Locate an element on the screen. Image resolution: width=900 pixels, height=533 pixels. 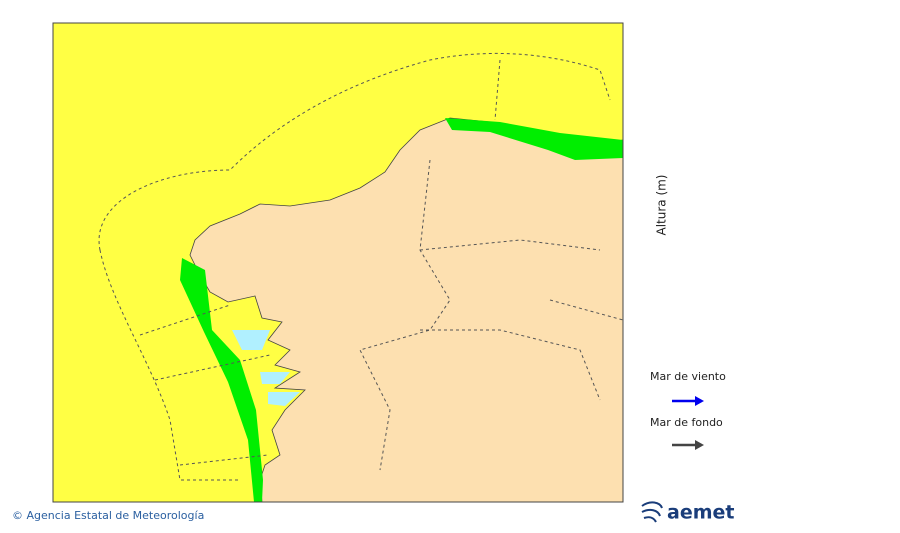
legend-label: Mar de viento is located at coordinates (688, 376).